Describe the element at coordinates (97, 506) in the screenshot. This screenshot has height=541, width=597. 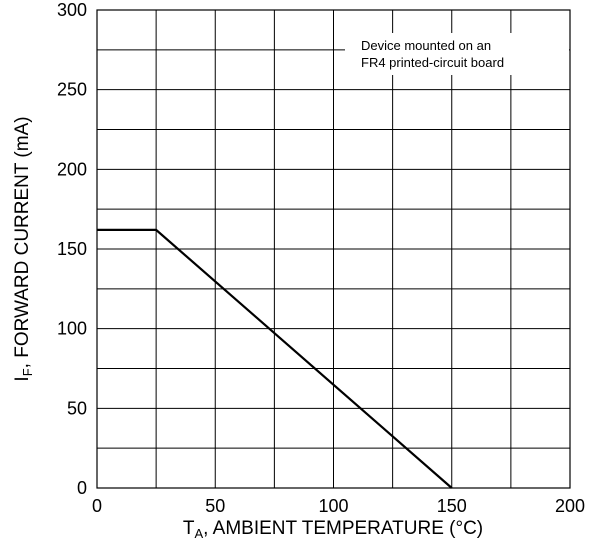
I see `x-tick-label: 0` at that location.